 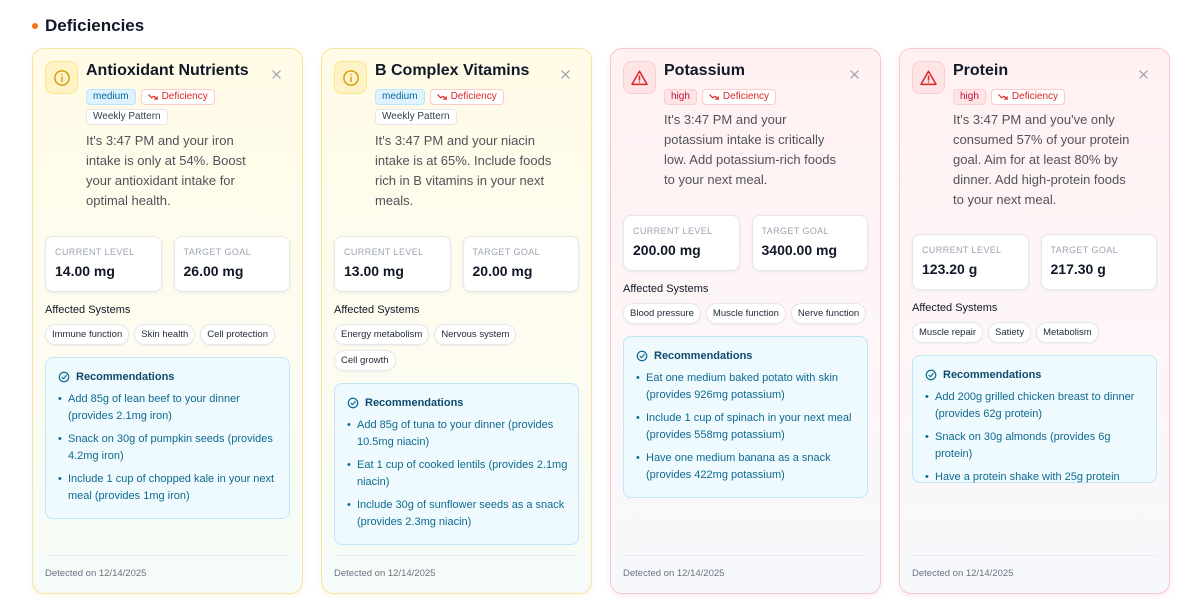 I want to click on system-tag: Blood pressure, so click(x=662, y=313).